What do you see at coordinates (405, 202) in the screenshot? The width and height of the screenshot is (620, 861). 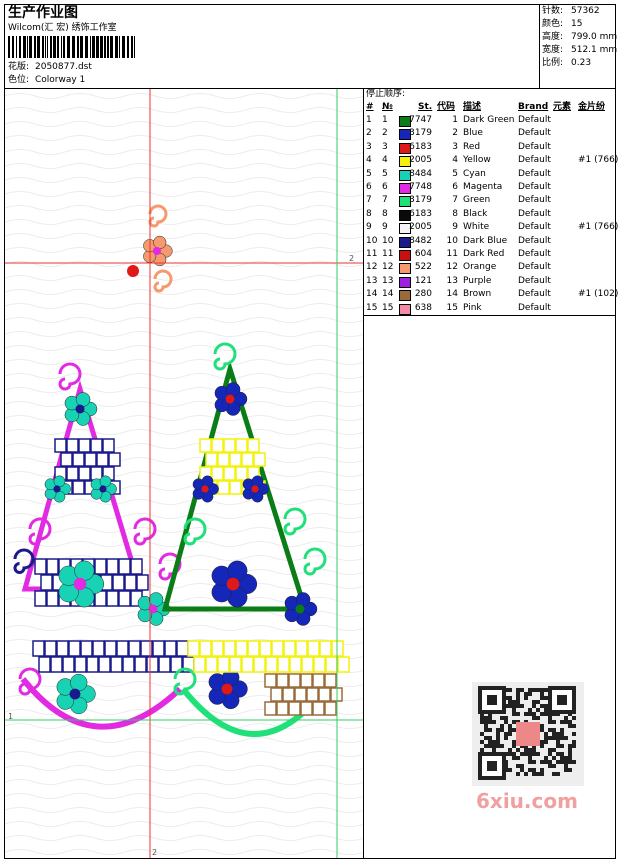 I see `swatch` at bounding box center [405, 202].